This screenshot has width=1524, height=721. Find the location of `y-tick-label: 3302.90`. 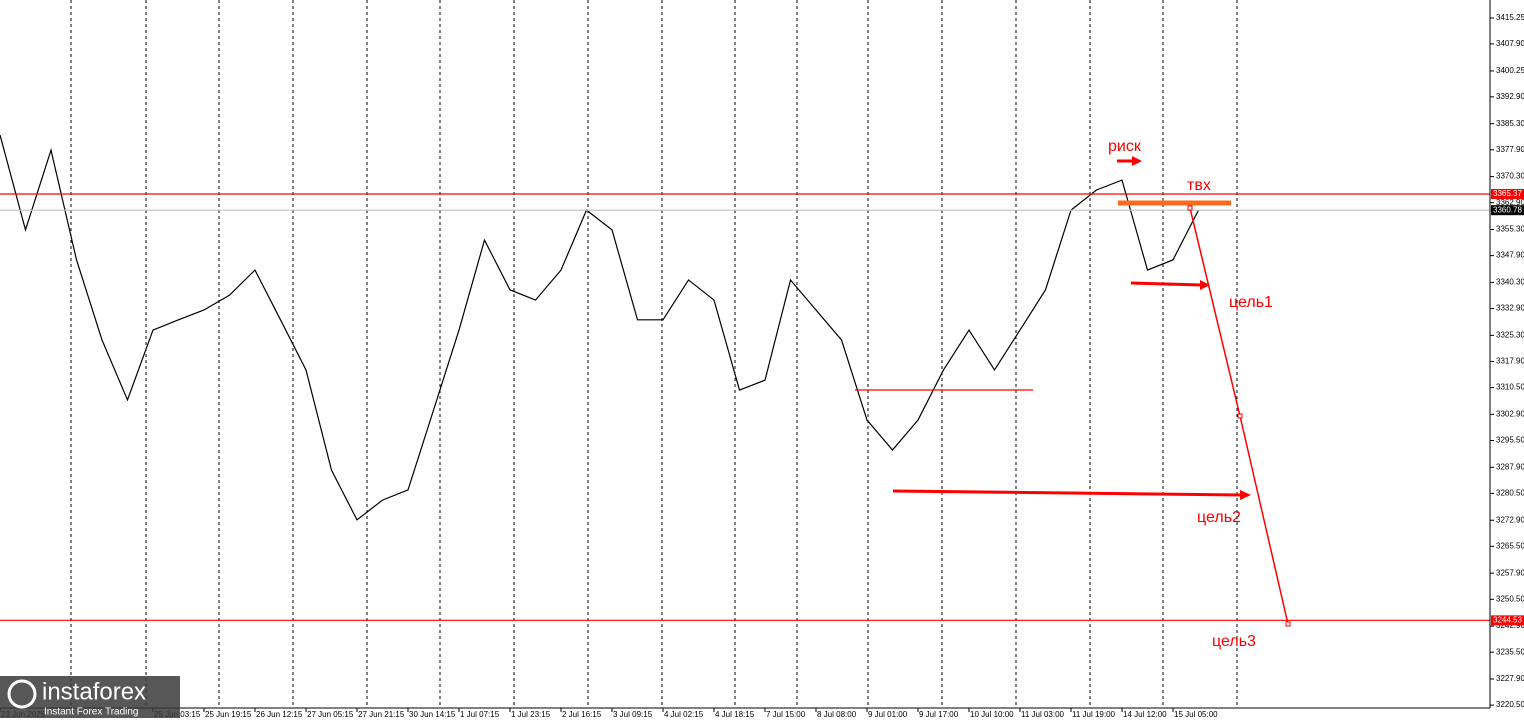

y-tick-label: 3302.90 is located at coordinates (1510, 414).